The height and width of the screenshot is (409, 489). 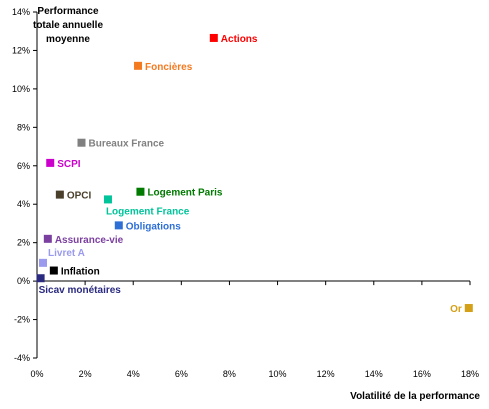 I want to click on y-axis-ticks: -4% -2% 0% 2% 4% 6% 8% 10% 12% 14%, so click(x=24, y=185).